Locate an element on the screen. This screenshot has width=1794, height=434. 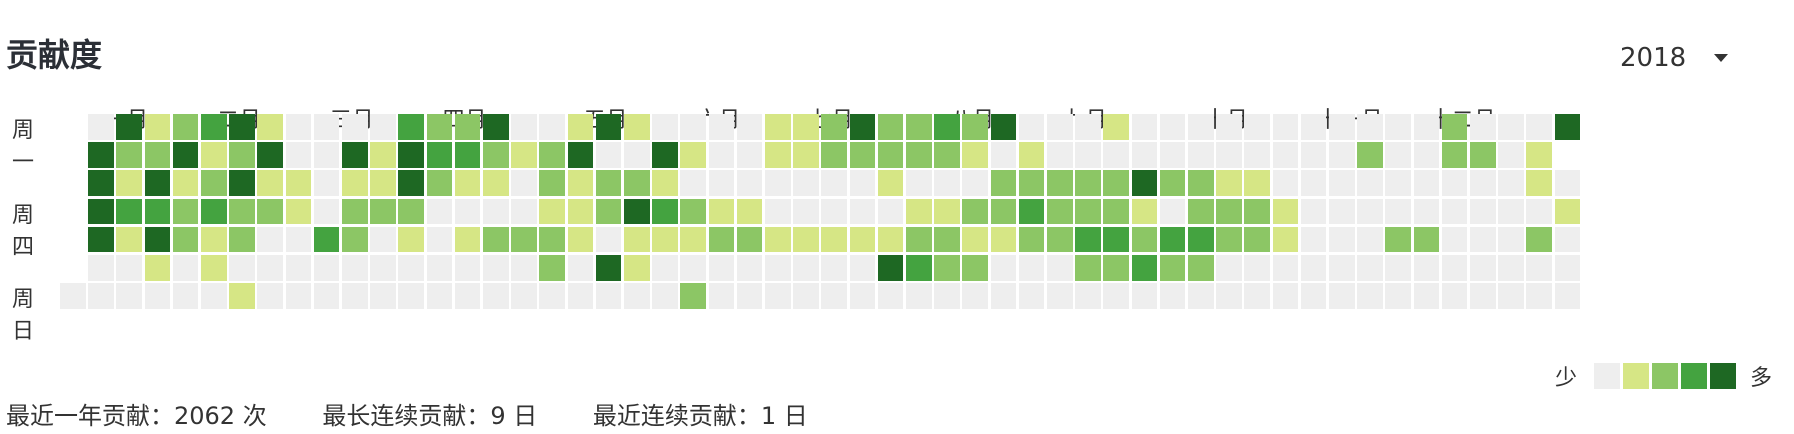
year-select: 2018 is located at coordinates (1690, 58).